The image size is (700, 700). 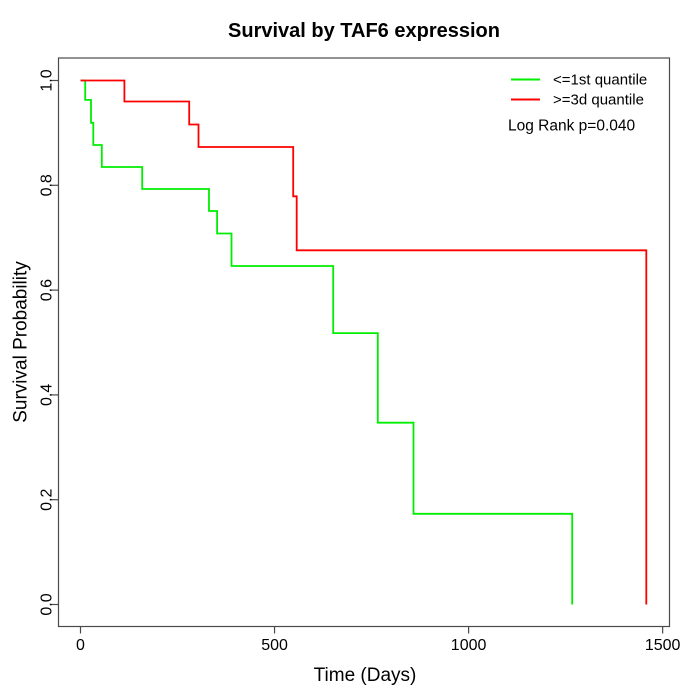 I want to click on y-tick-label: 0.0, so click(x=47, y=604).